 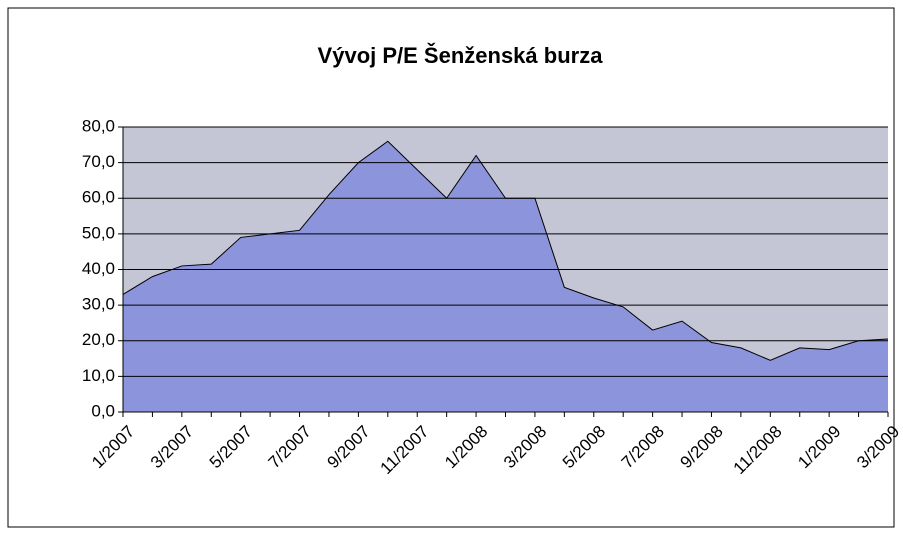 I want to click on y-tick-label: 0,0, so click(x=103, y=410).